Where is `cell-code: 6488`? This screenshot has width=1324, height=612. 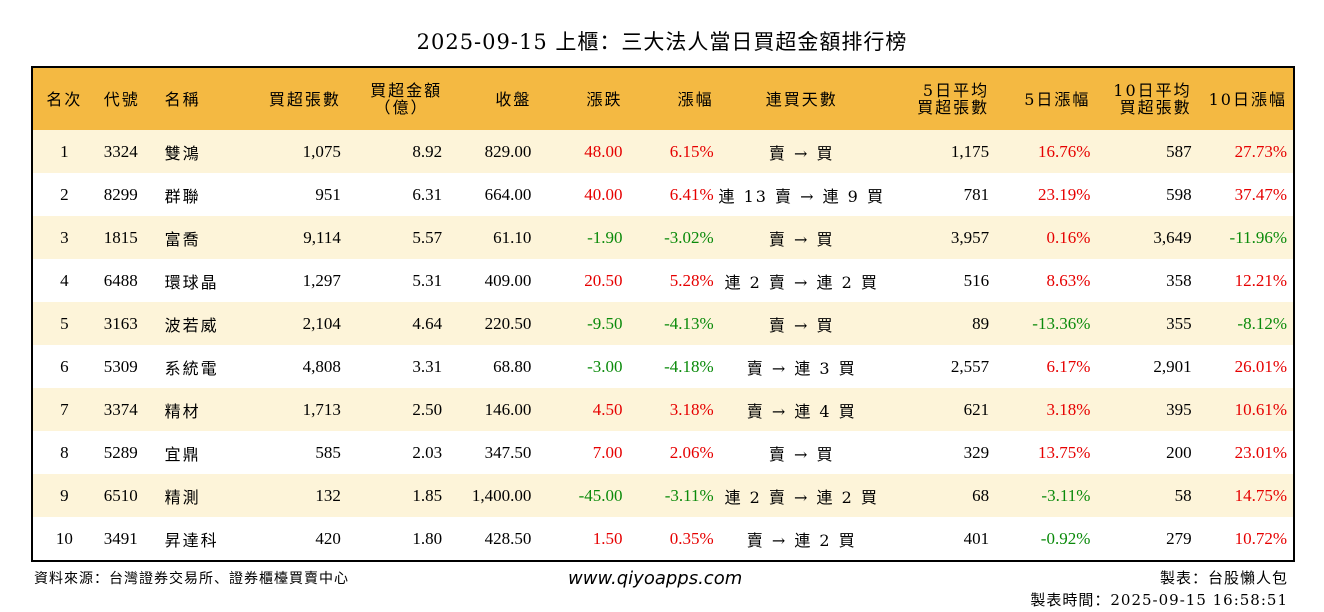
cell-code: 6488 is located at coordinates (120, 280).